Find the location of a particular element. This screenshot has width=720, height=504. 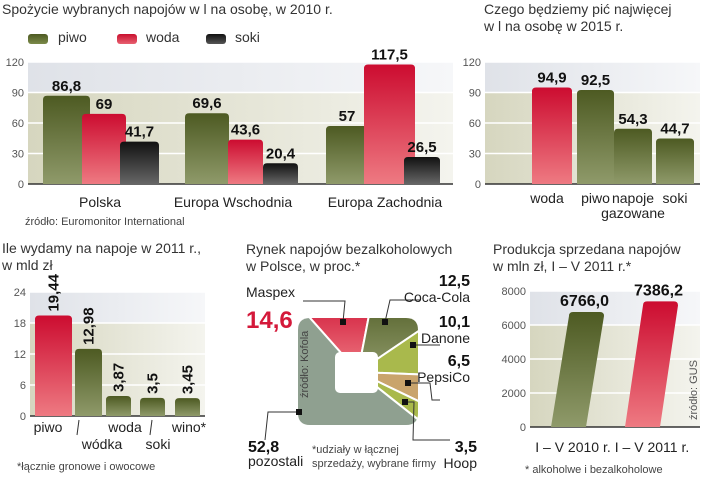

chart3-category-label: wódka is located at coordinates (102, 444).